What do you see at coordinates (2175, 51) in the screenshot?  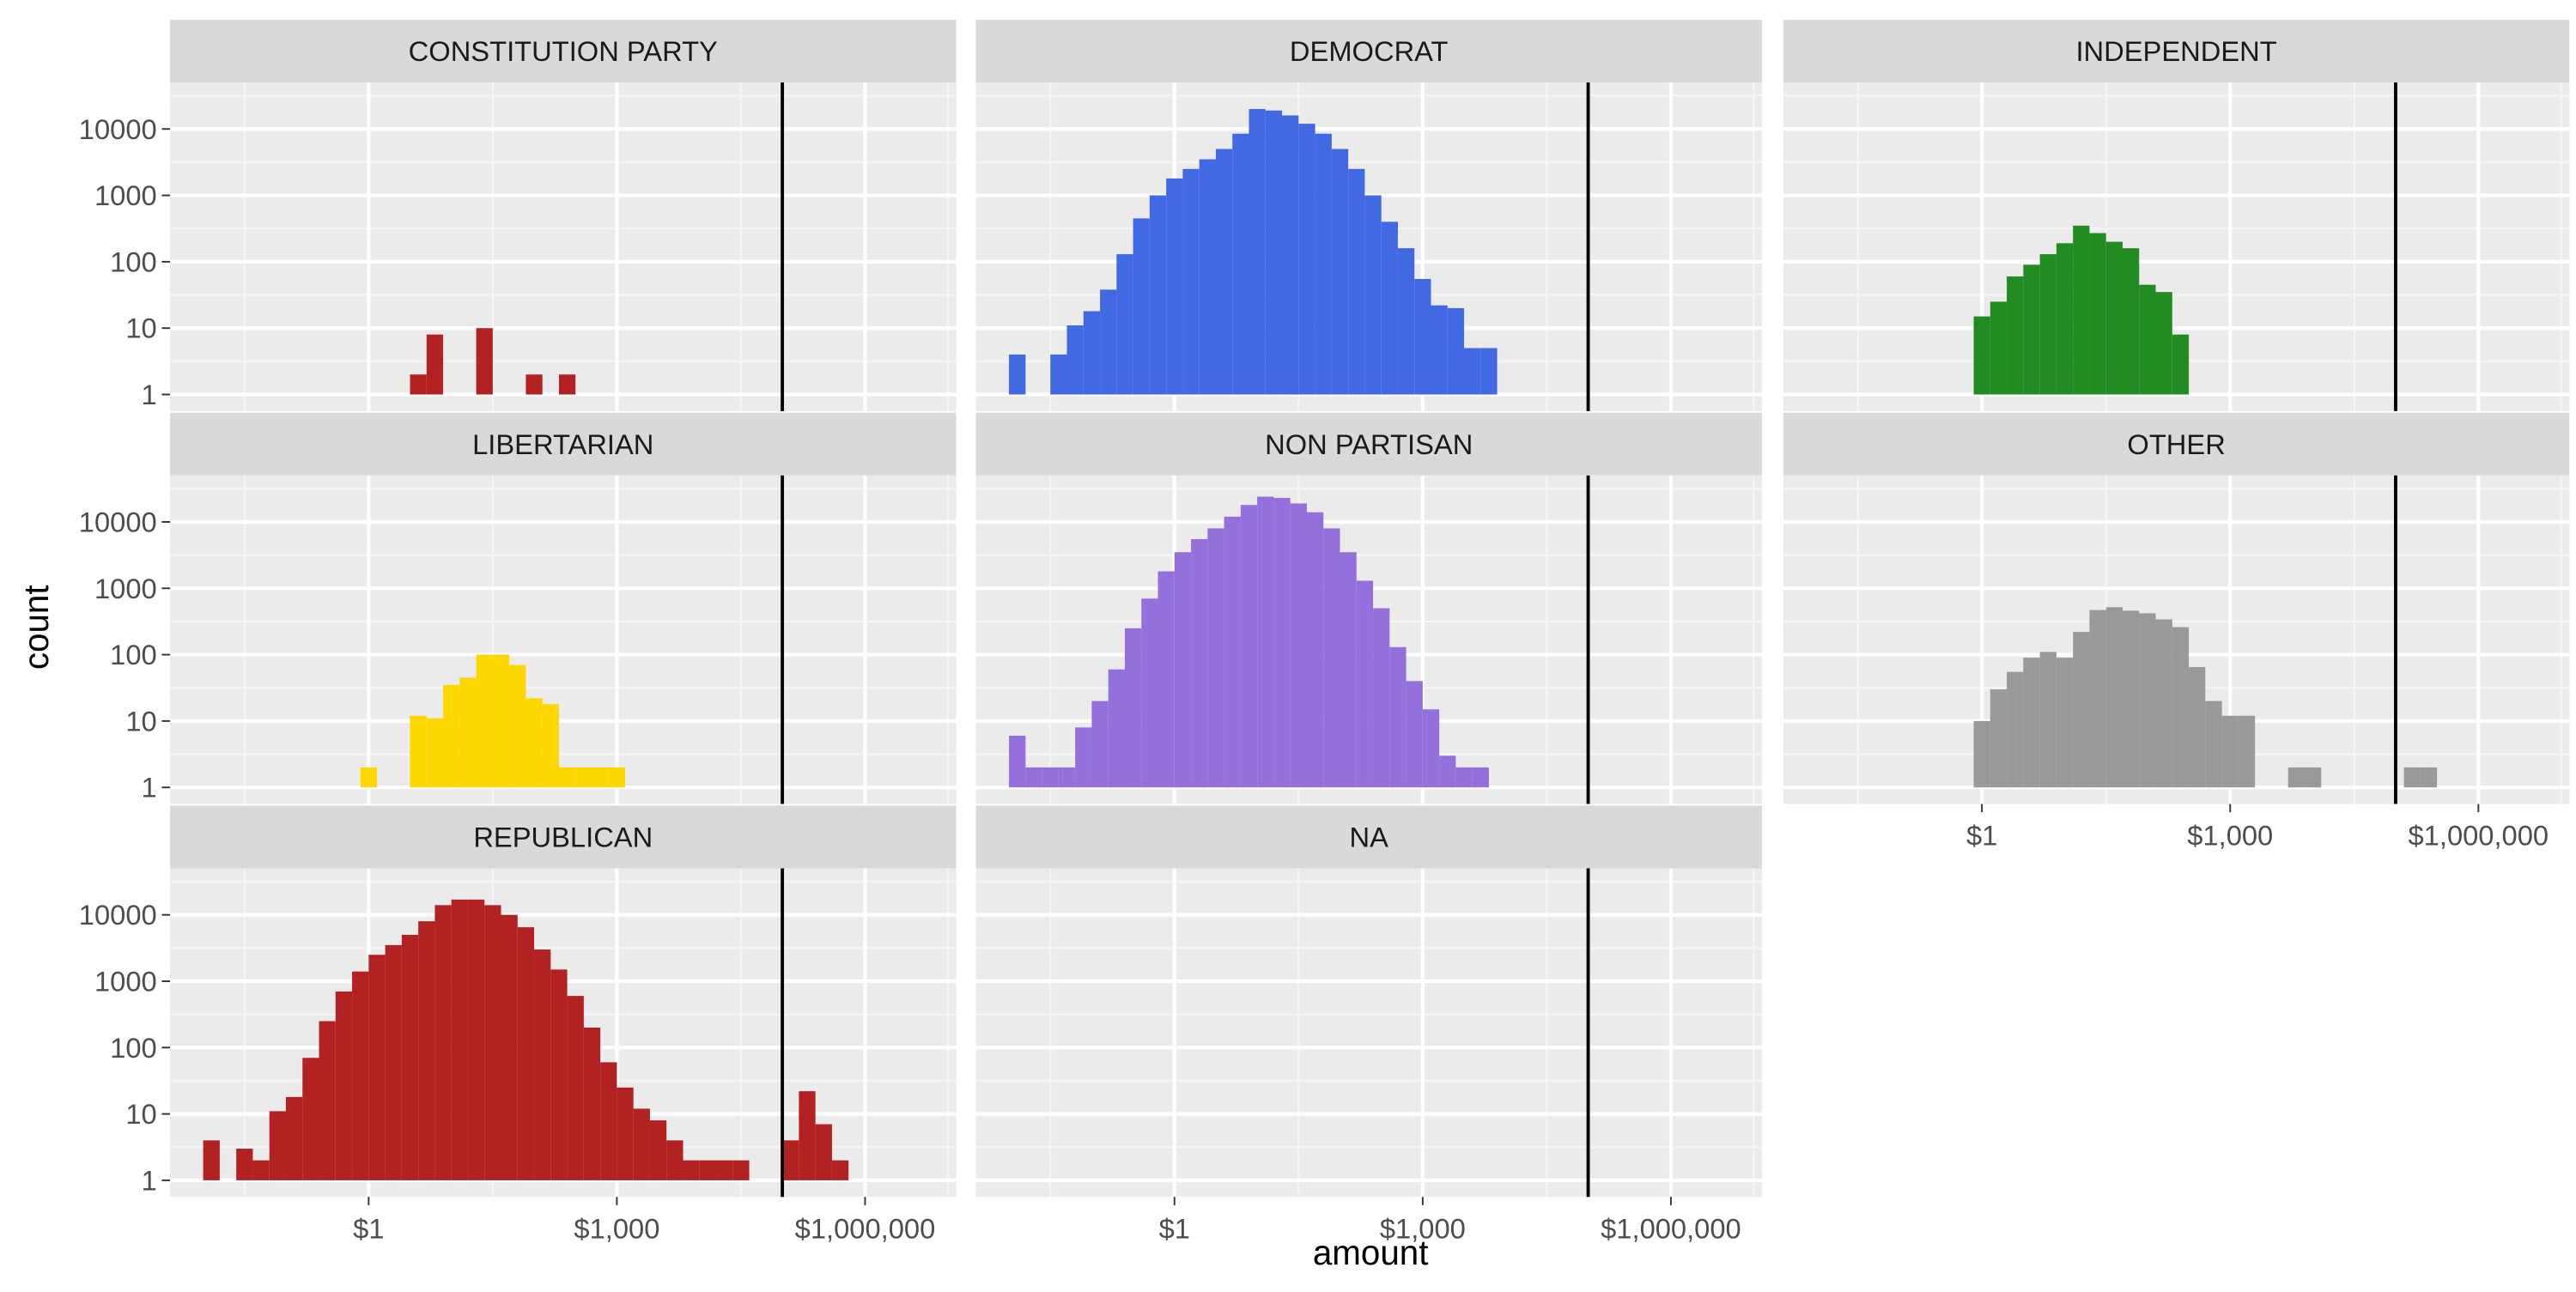 I see `strip-label-independent: INDEPENDENT` at bounding box center [2175, 51].